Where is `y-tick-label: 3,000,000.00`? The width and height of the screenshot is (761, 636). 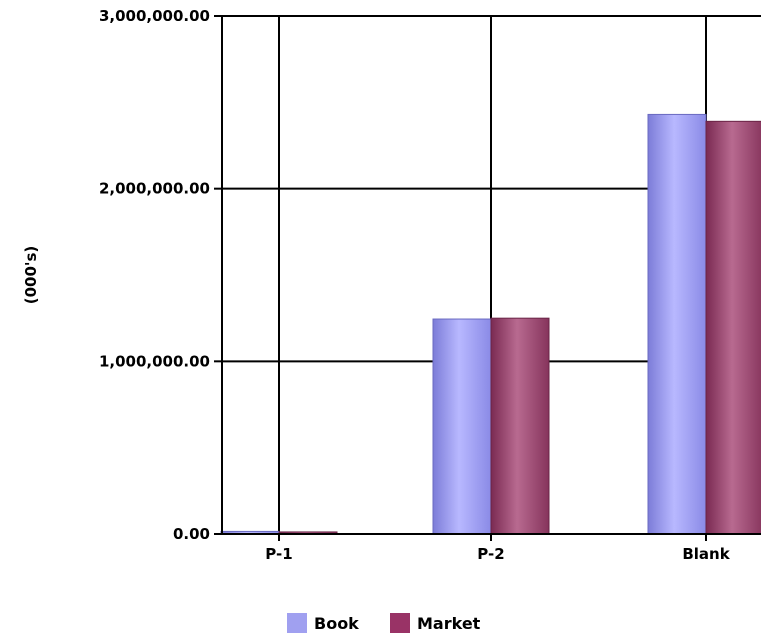 y-tick-label: 3,000,000.00 is located at coordinates (154, 16).